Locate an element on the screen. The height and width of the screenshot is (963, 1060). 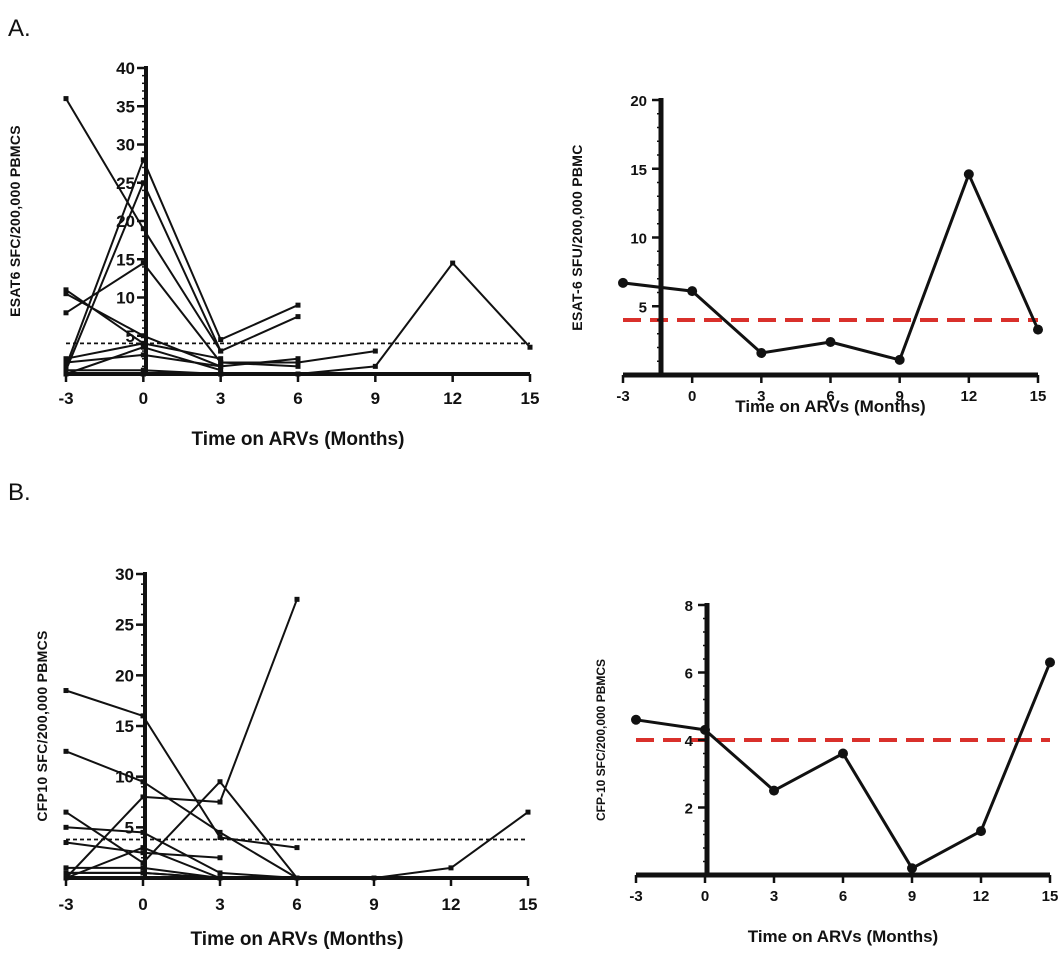
y-tick-label: 2 is located at coordinates (689, 809).